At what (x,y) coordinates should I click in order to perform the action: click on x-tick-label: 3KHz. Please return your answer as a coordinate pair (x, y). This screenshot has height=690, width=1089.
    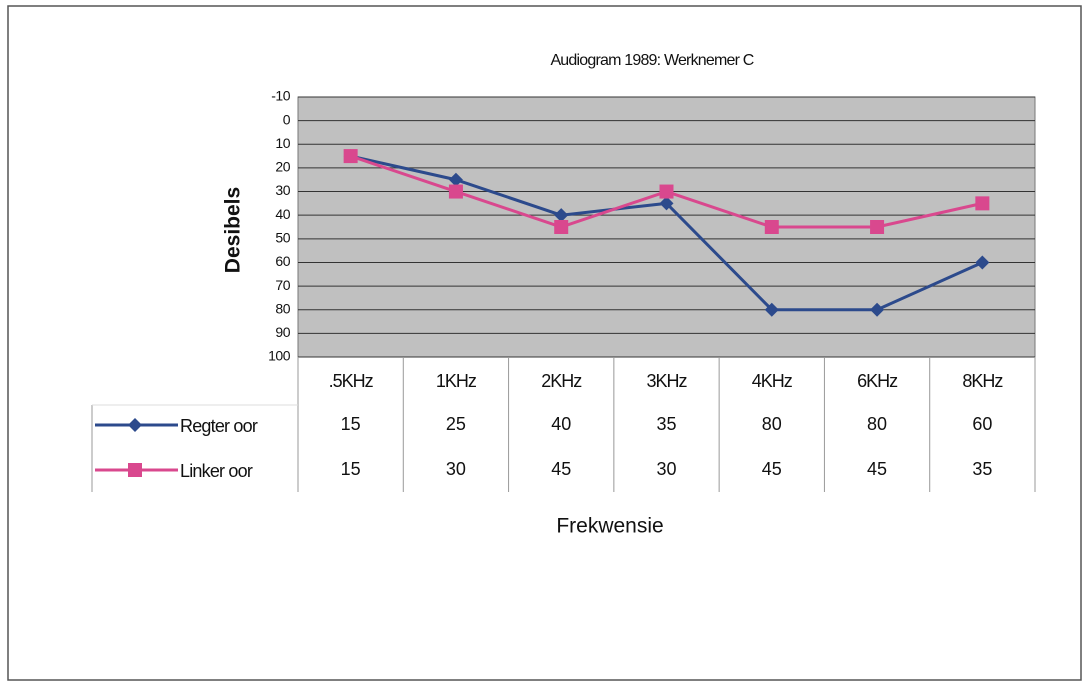
    Looking at the image, I should click on (666, 381).